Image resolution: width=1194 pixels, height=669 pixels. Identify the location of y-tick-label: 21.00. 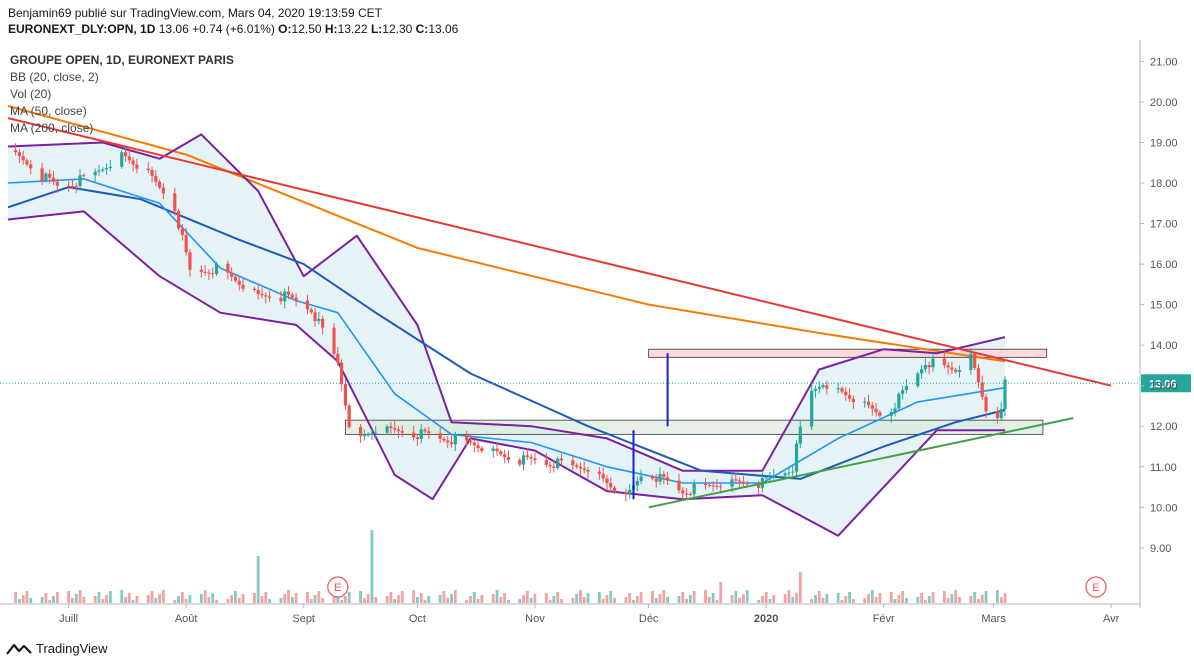
(1164, 62).